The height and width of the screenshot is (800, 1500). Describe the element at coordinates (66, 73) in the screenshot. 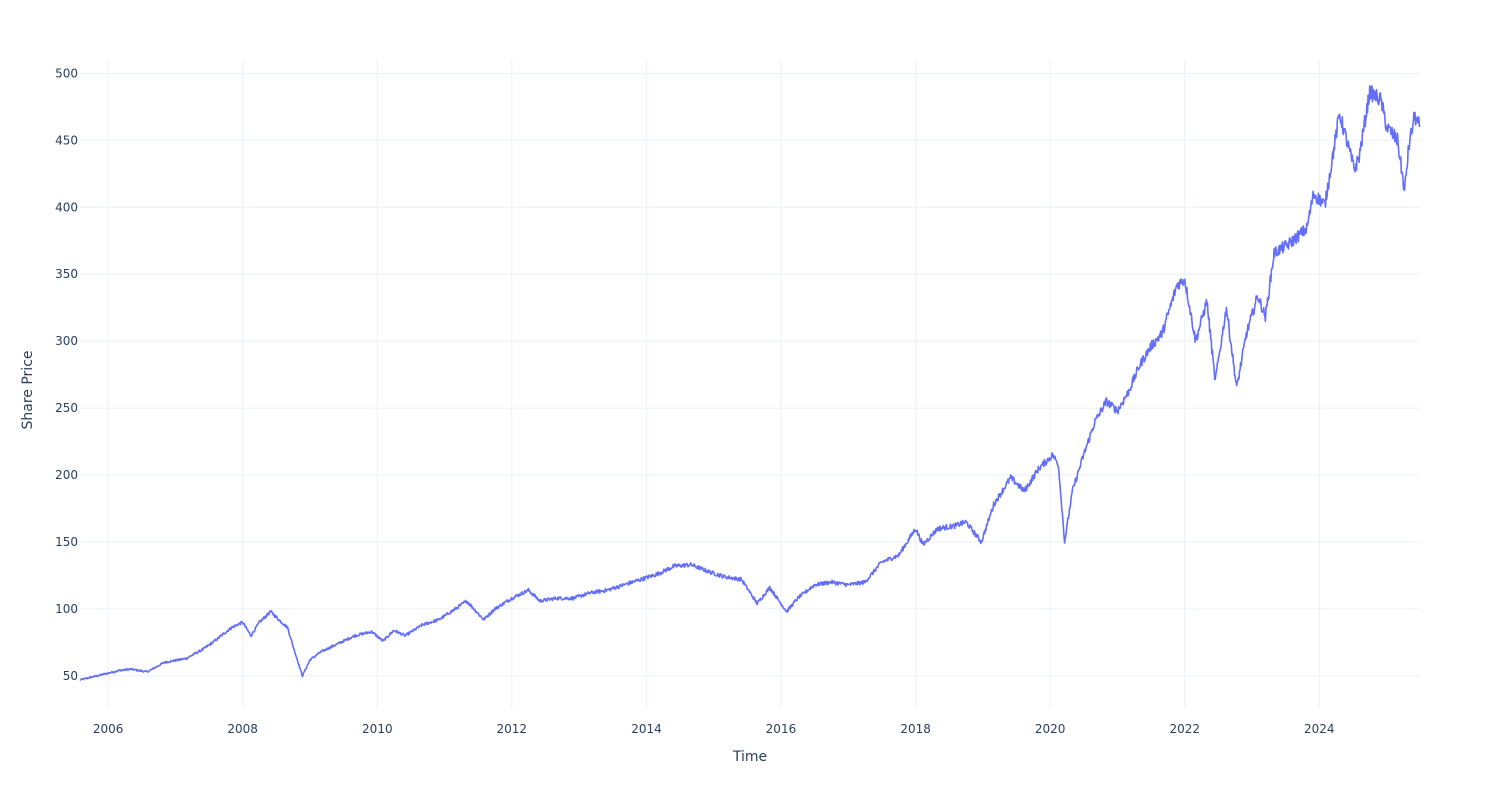

I see `y-tick-label: 500` at that location.